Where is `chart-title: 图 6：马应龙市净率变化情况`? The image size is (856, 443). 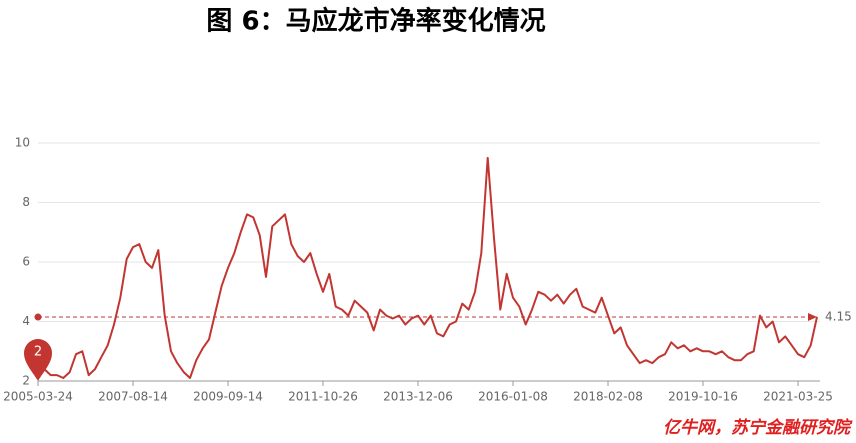 chart-title: 图 6：马应龙市净率变化情况 is located at coordinates (375, 21).